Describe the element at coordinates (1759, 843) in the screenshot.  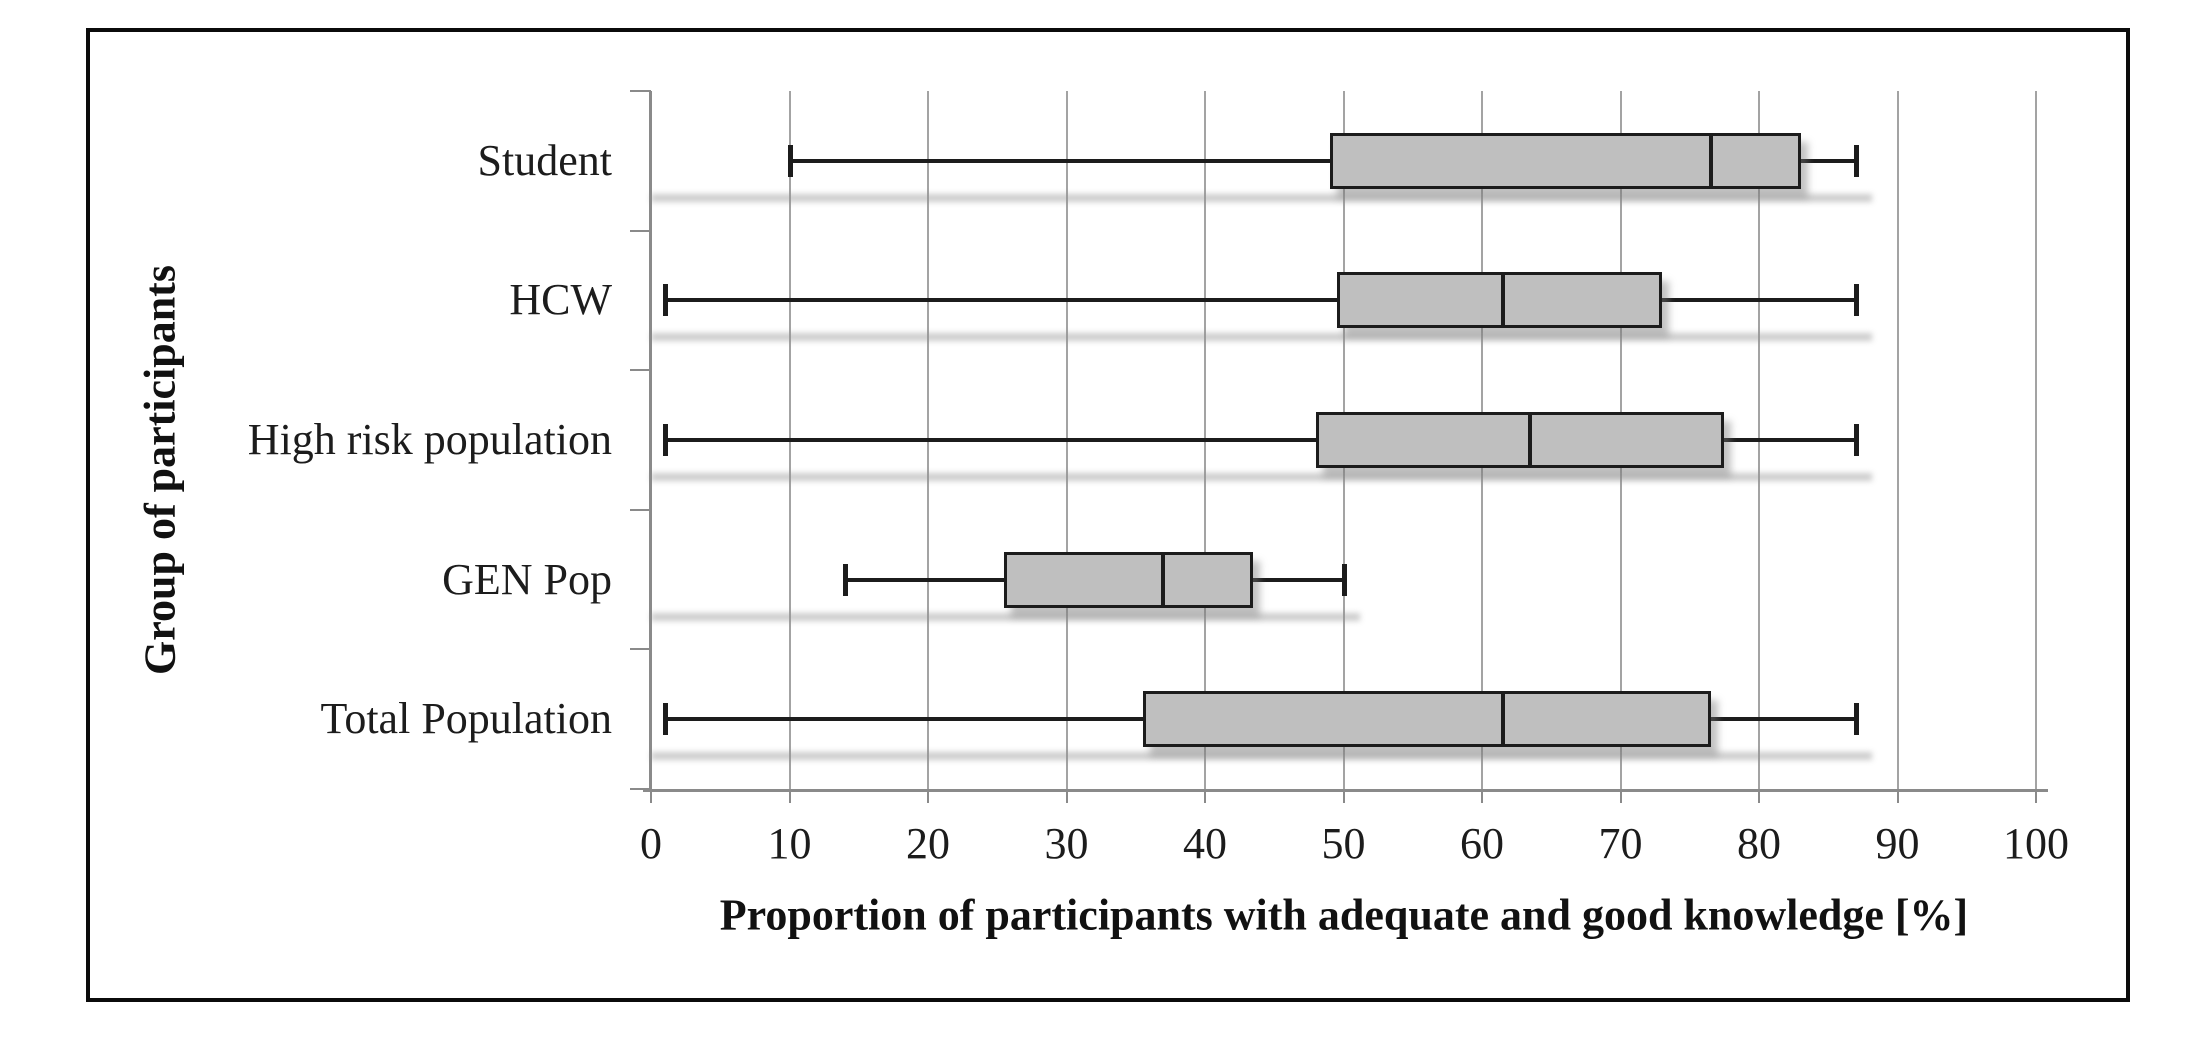
I see `x-tick-label: 80` at that location.